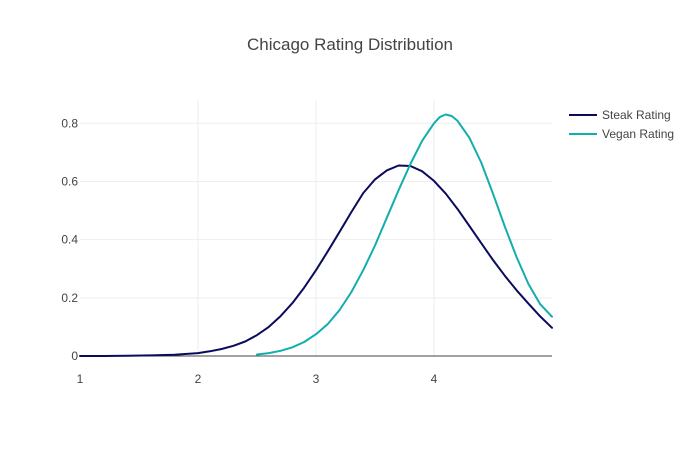  Describe the element at coordinates (434, 379) in the screenshot. I see `x-tick-label: 4` at that location.